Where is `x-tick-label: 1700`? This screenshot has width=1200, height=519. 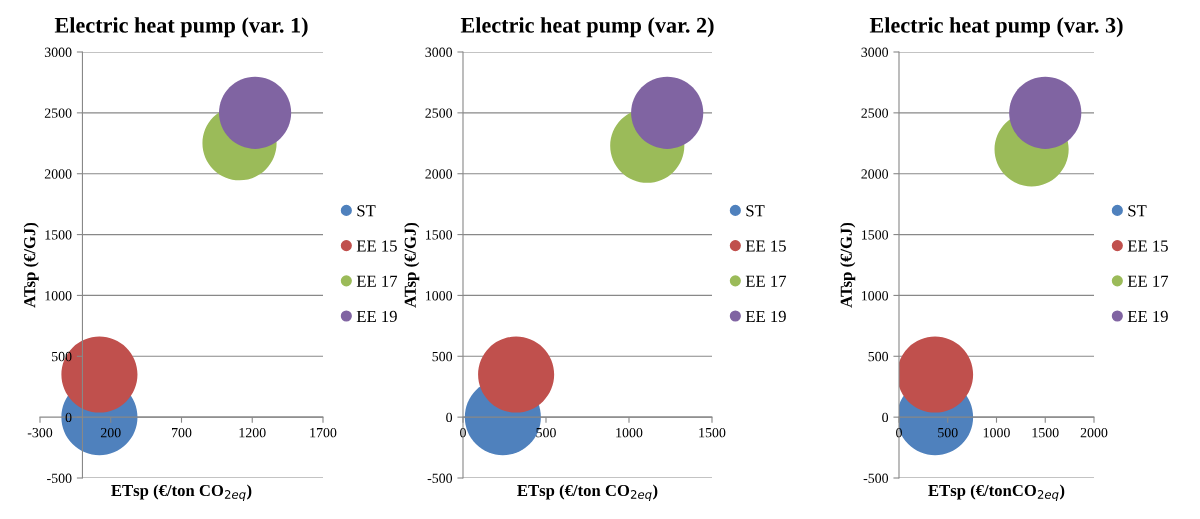
x-tick-label: 1700 is located at coordinates (323, 432).